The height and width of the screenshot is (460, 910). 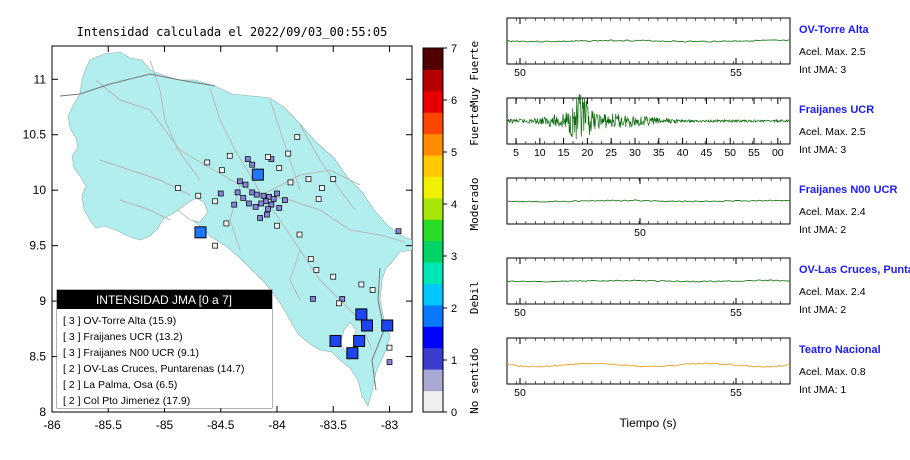 What do you see at coordinates (454, 153) in the screenshot?
I see `colorbar-tick-label: 5` at bounding box center [454, 153].